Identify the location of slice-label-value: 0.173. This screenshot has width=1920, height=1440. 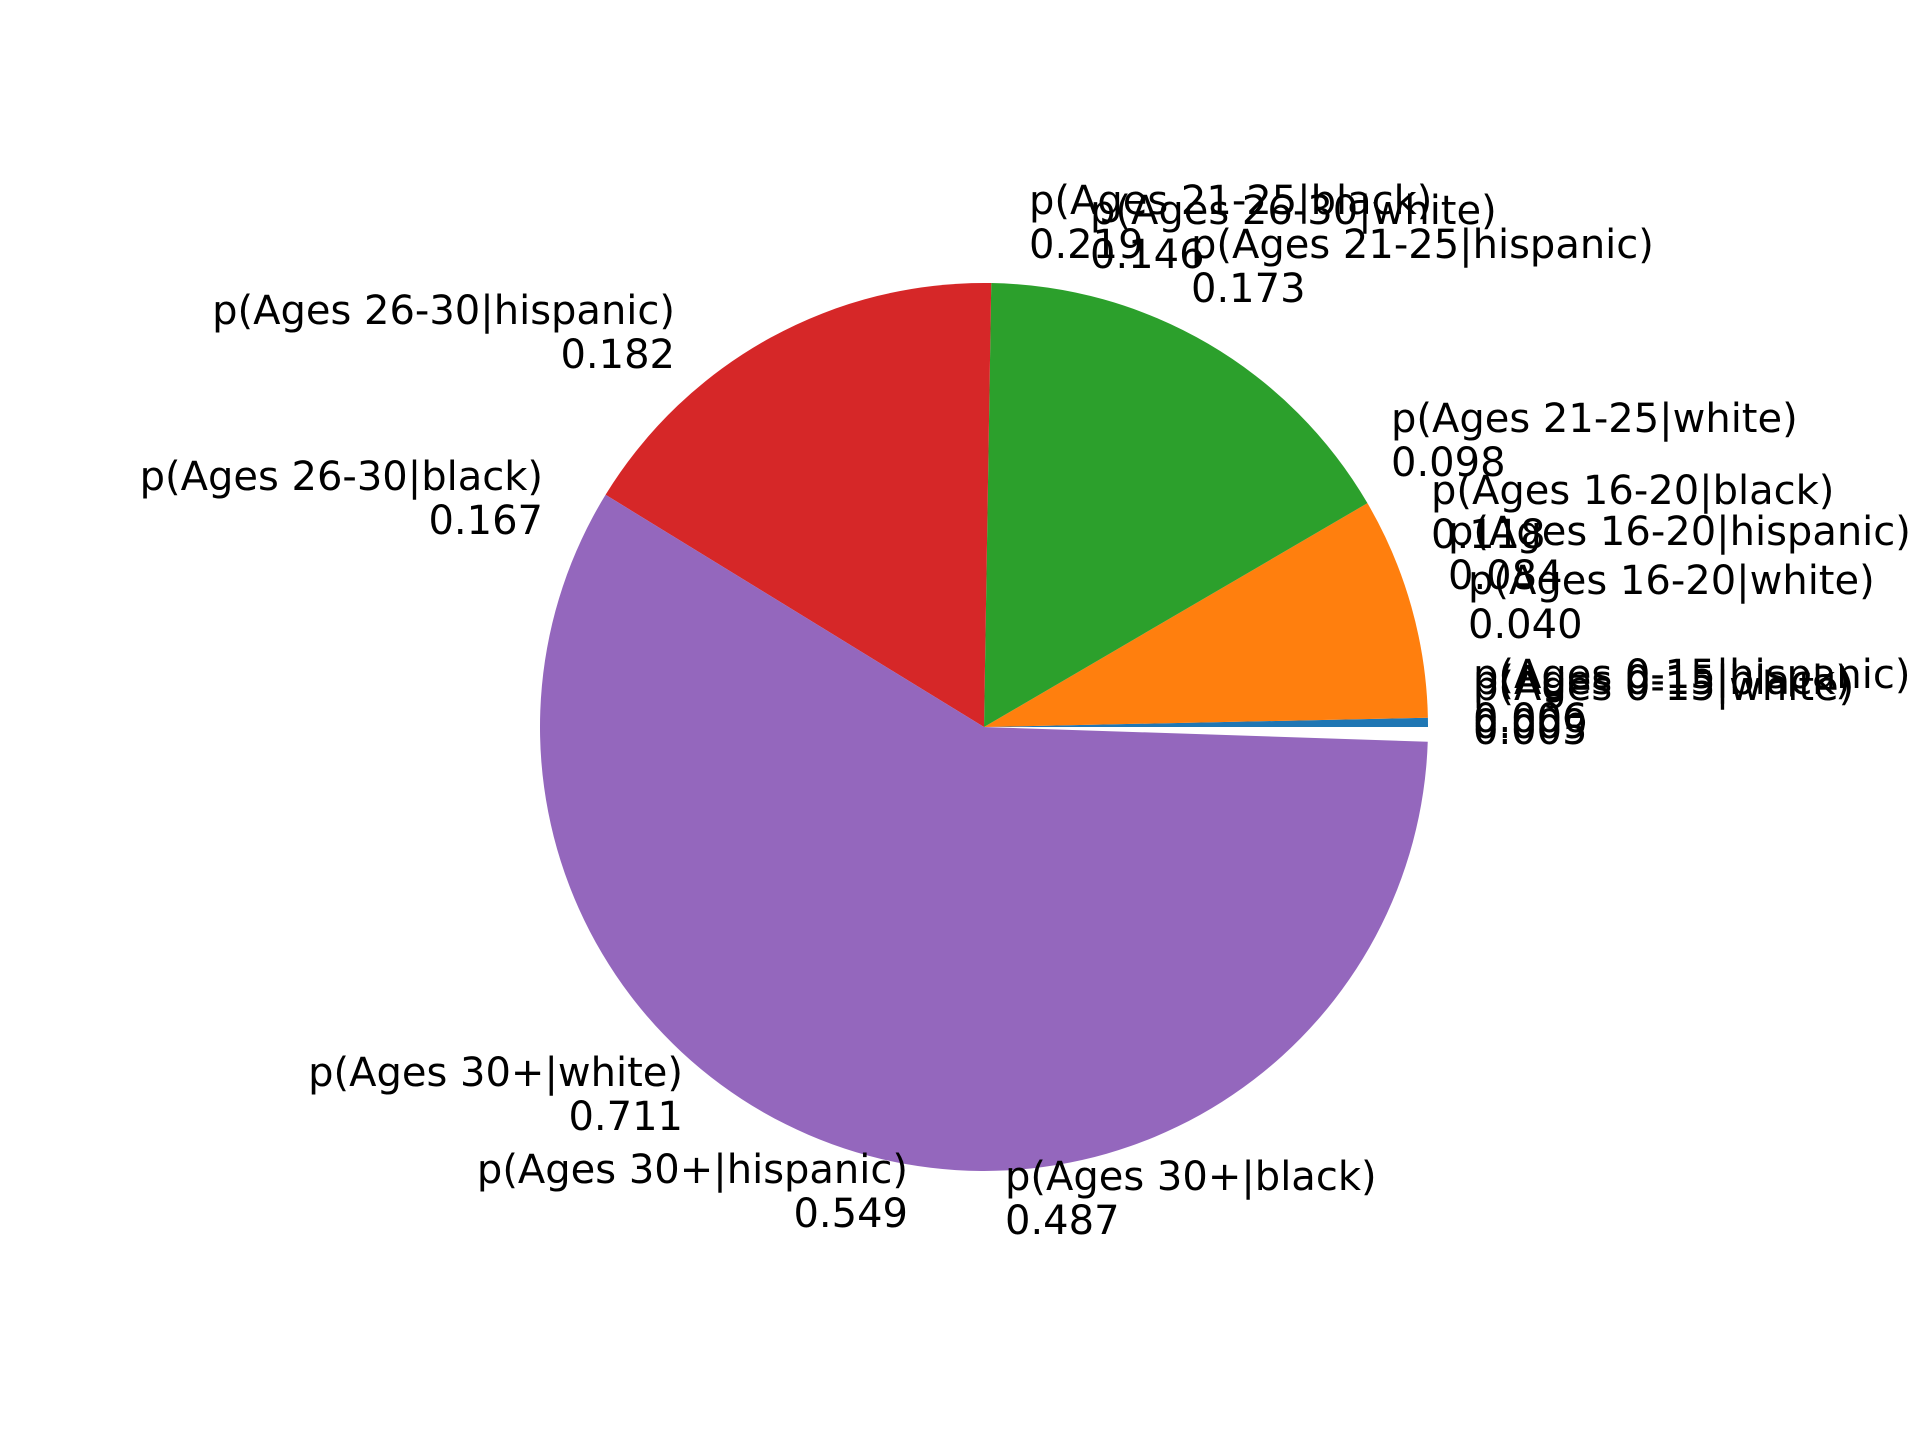
(1248, 289).